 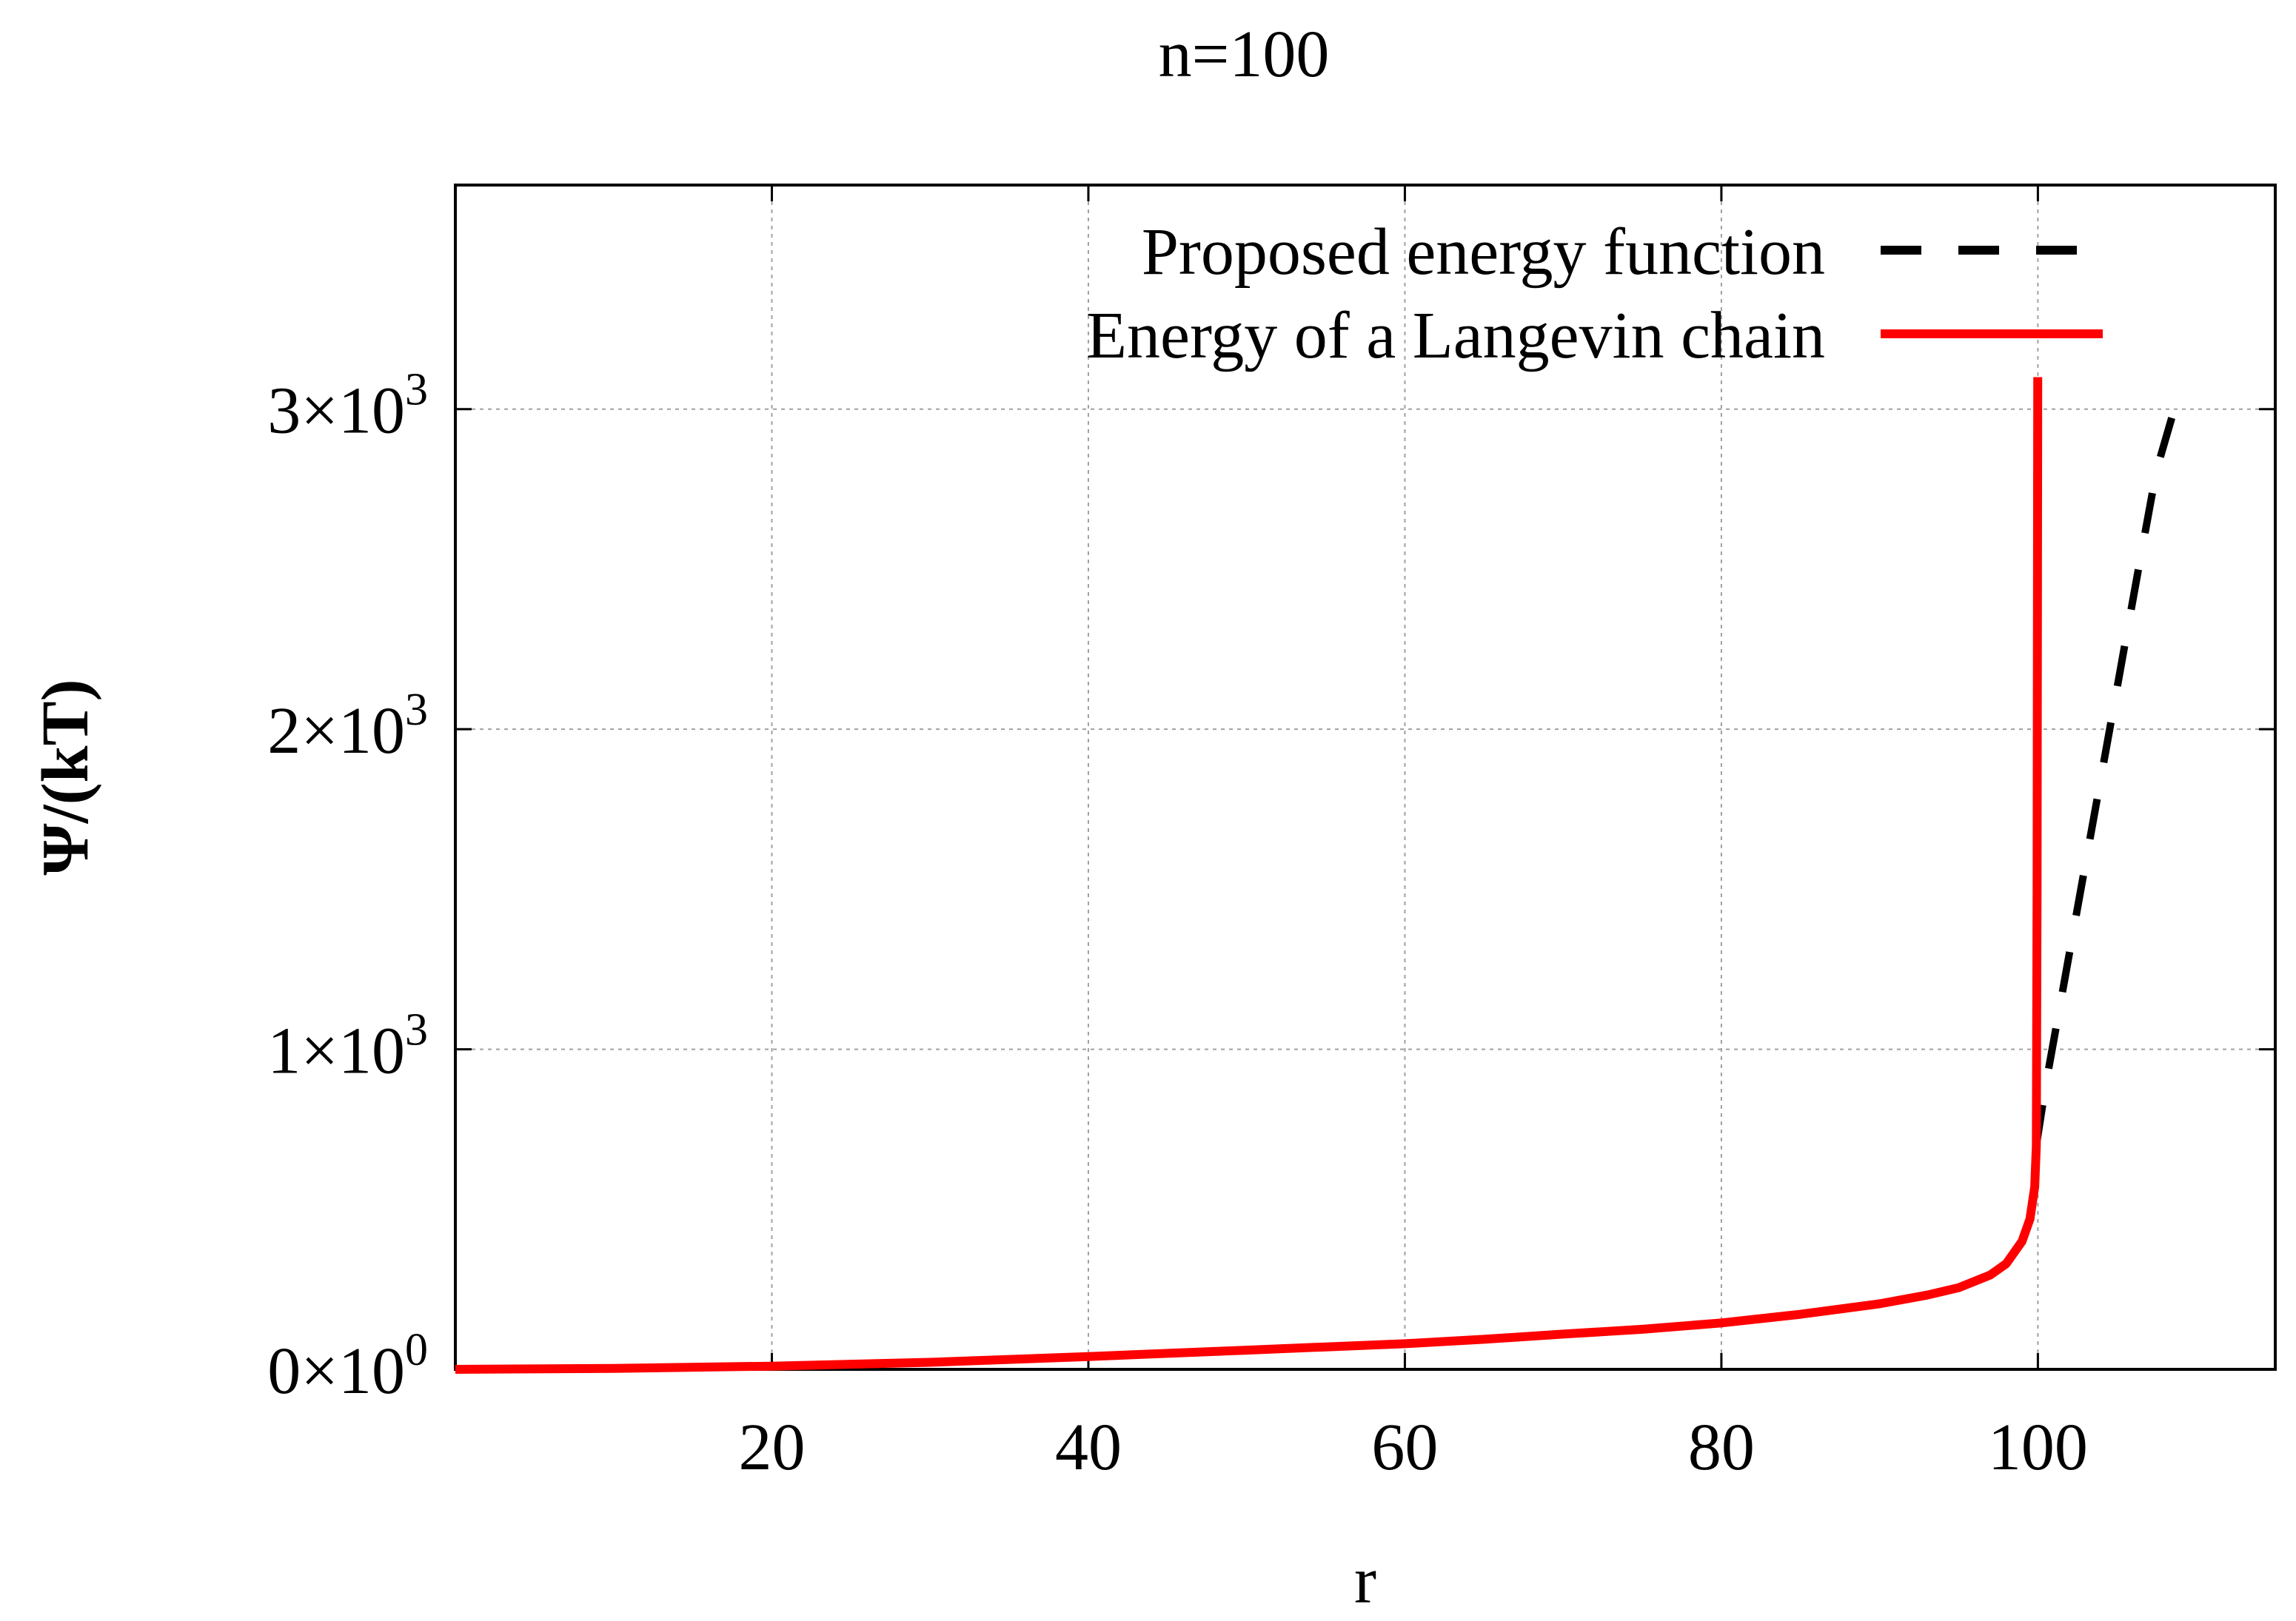 What do you see at coordinates (1455, 335) in the screenshot?
I see `legend-label-langevin: Energy of a Langevin chain` at bounding box center [1455, 335].